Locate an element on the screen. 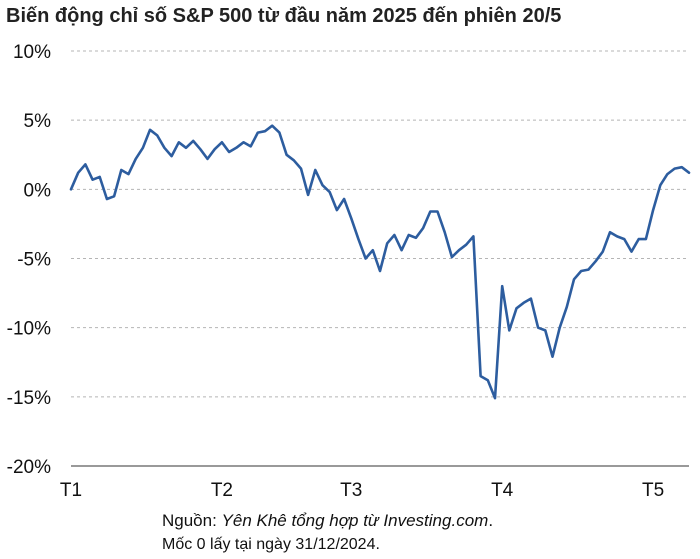 Image resolution: width=700 pixels, height=559 pixels. x-tick-label: T4 is located at coordinates (502, 490).